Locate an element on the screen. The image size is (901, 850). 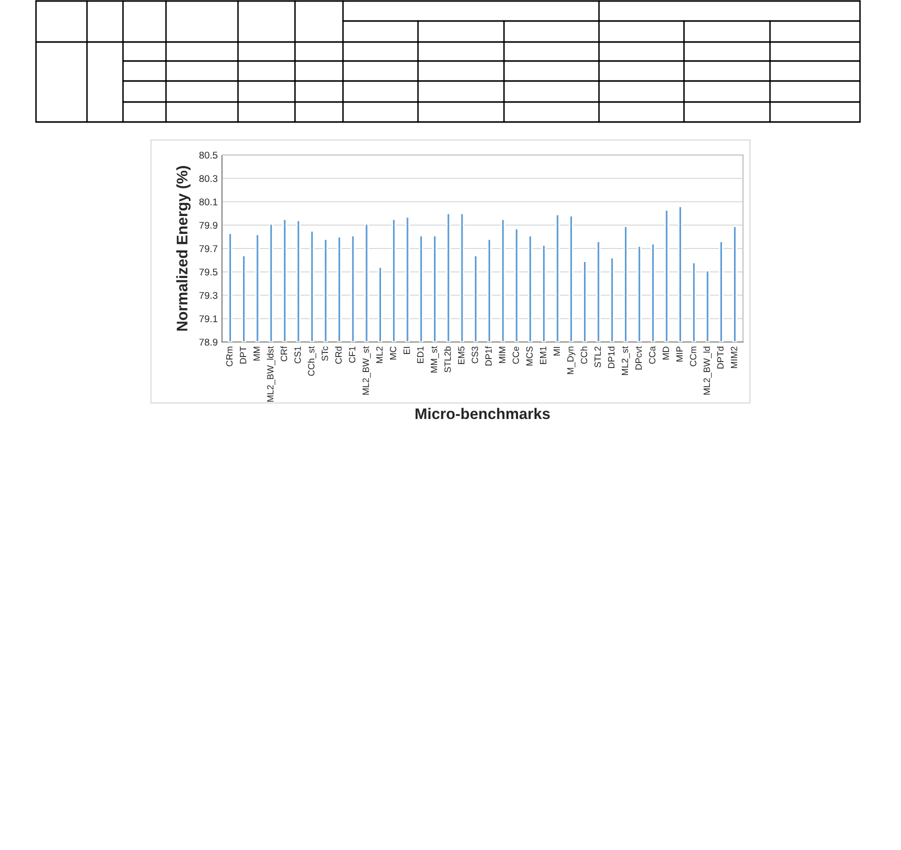
x-tick-label: ML2 is located at coordinates (379, 354).